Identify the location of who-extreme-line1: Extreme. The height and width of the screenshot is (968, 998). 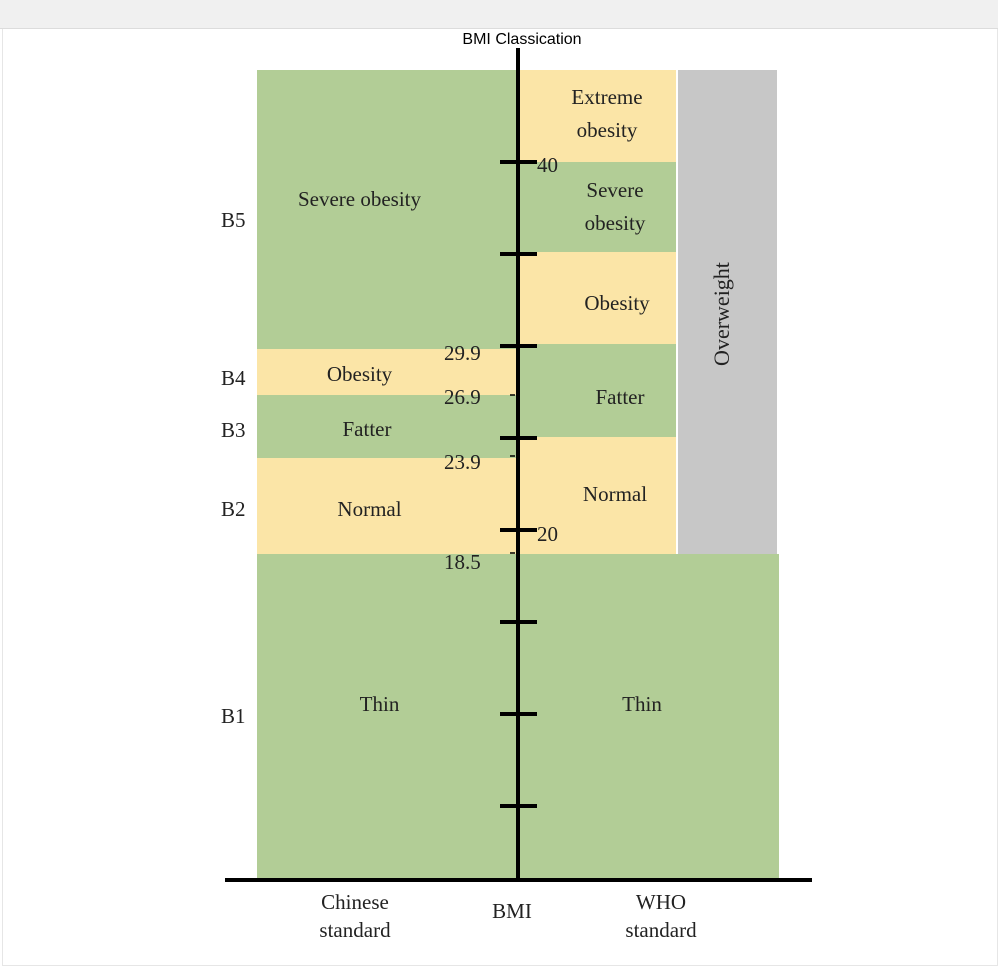
(607, 97).